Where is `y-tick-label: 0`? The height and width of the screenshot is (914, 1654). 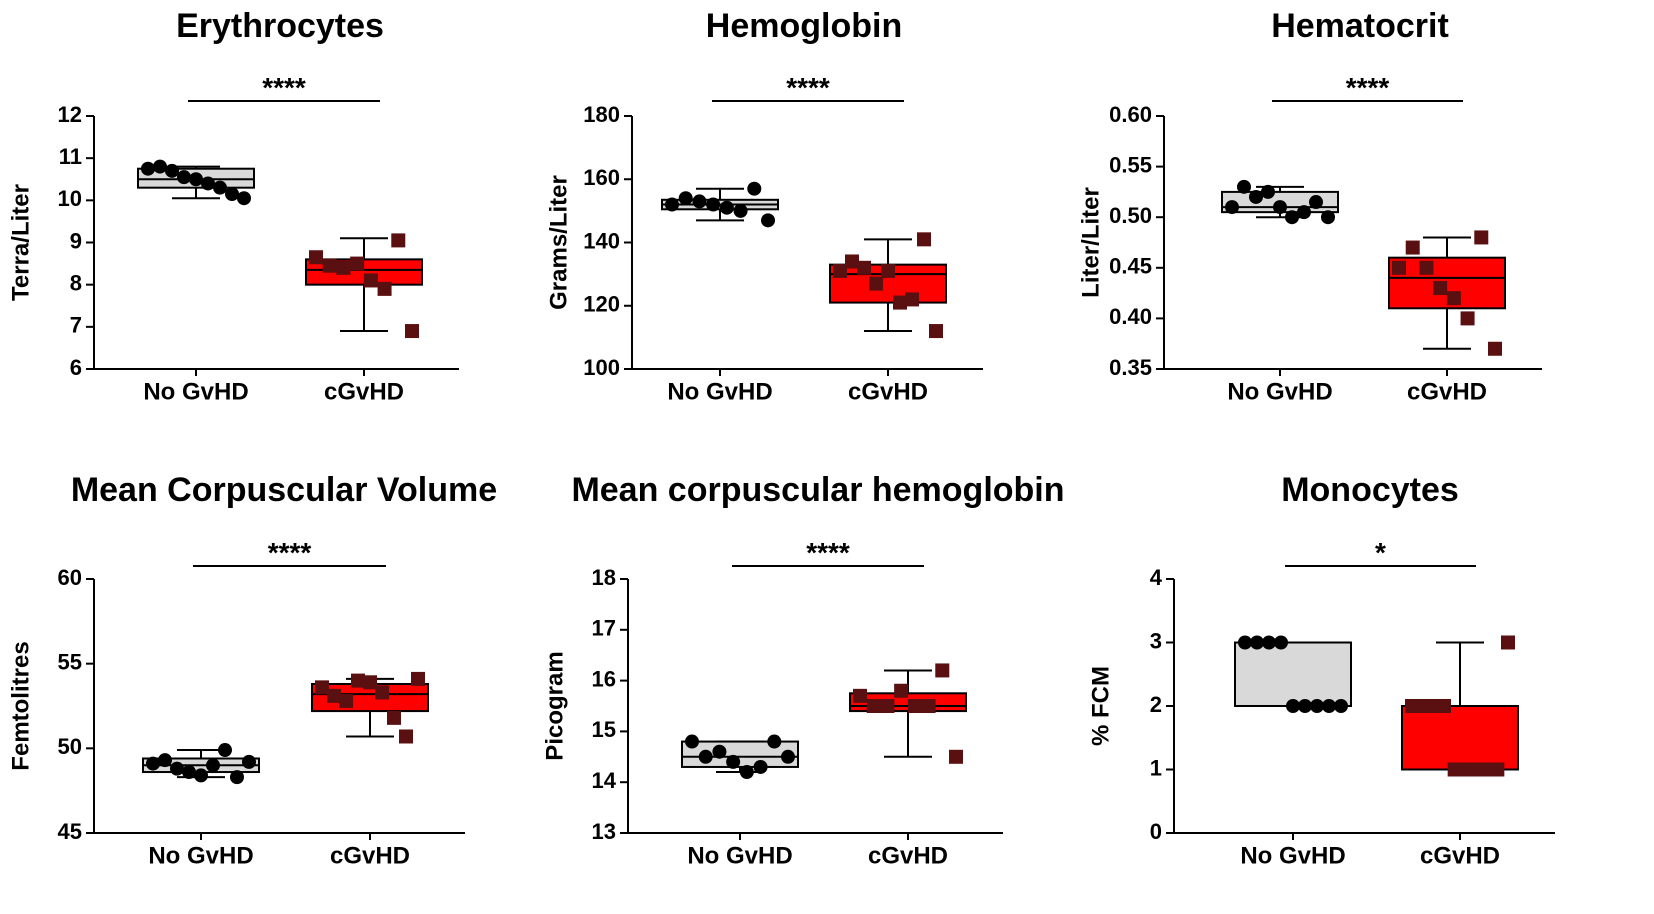
y-tick-label: 0 is located at coordinates (1156, 831).